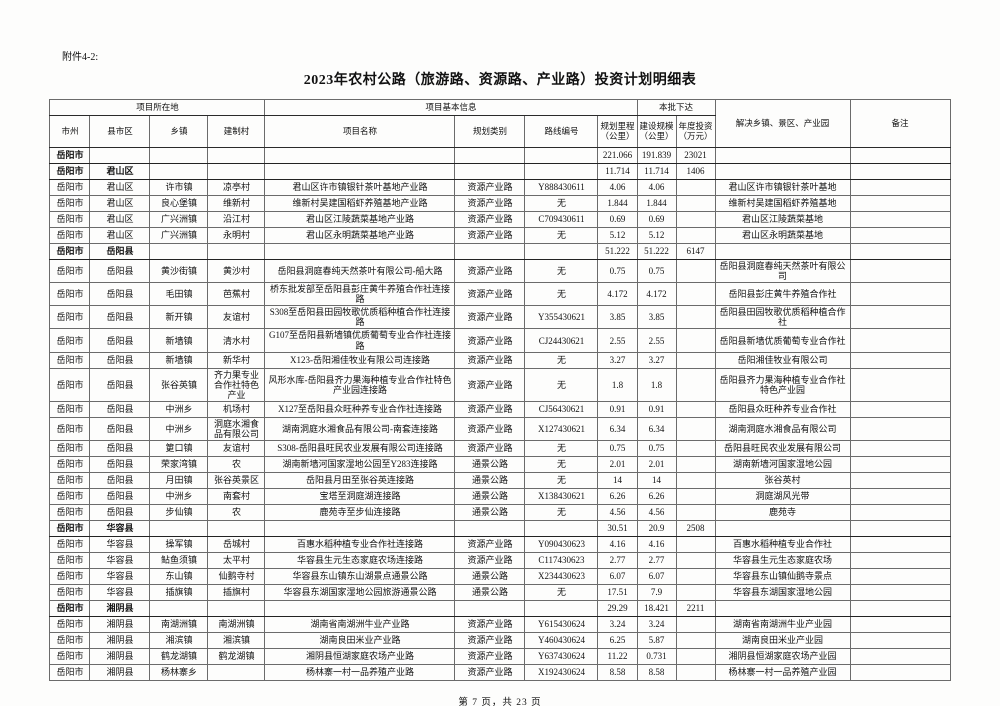  Describe the element at coordinates (782, 481) in the screenshot. I see `cell-benefit: 张谷英村` at that location.